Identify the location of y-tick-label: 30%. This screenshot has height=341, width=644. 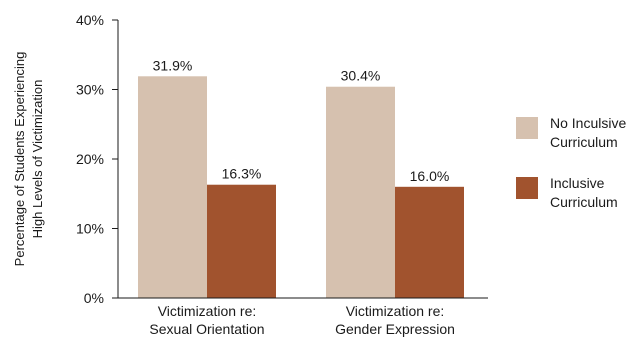
(90, 90).